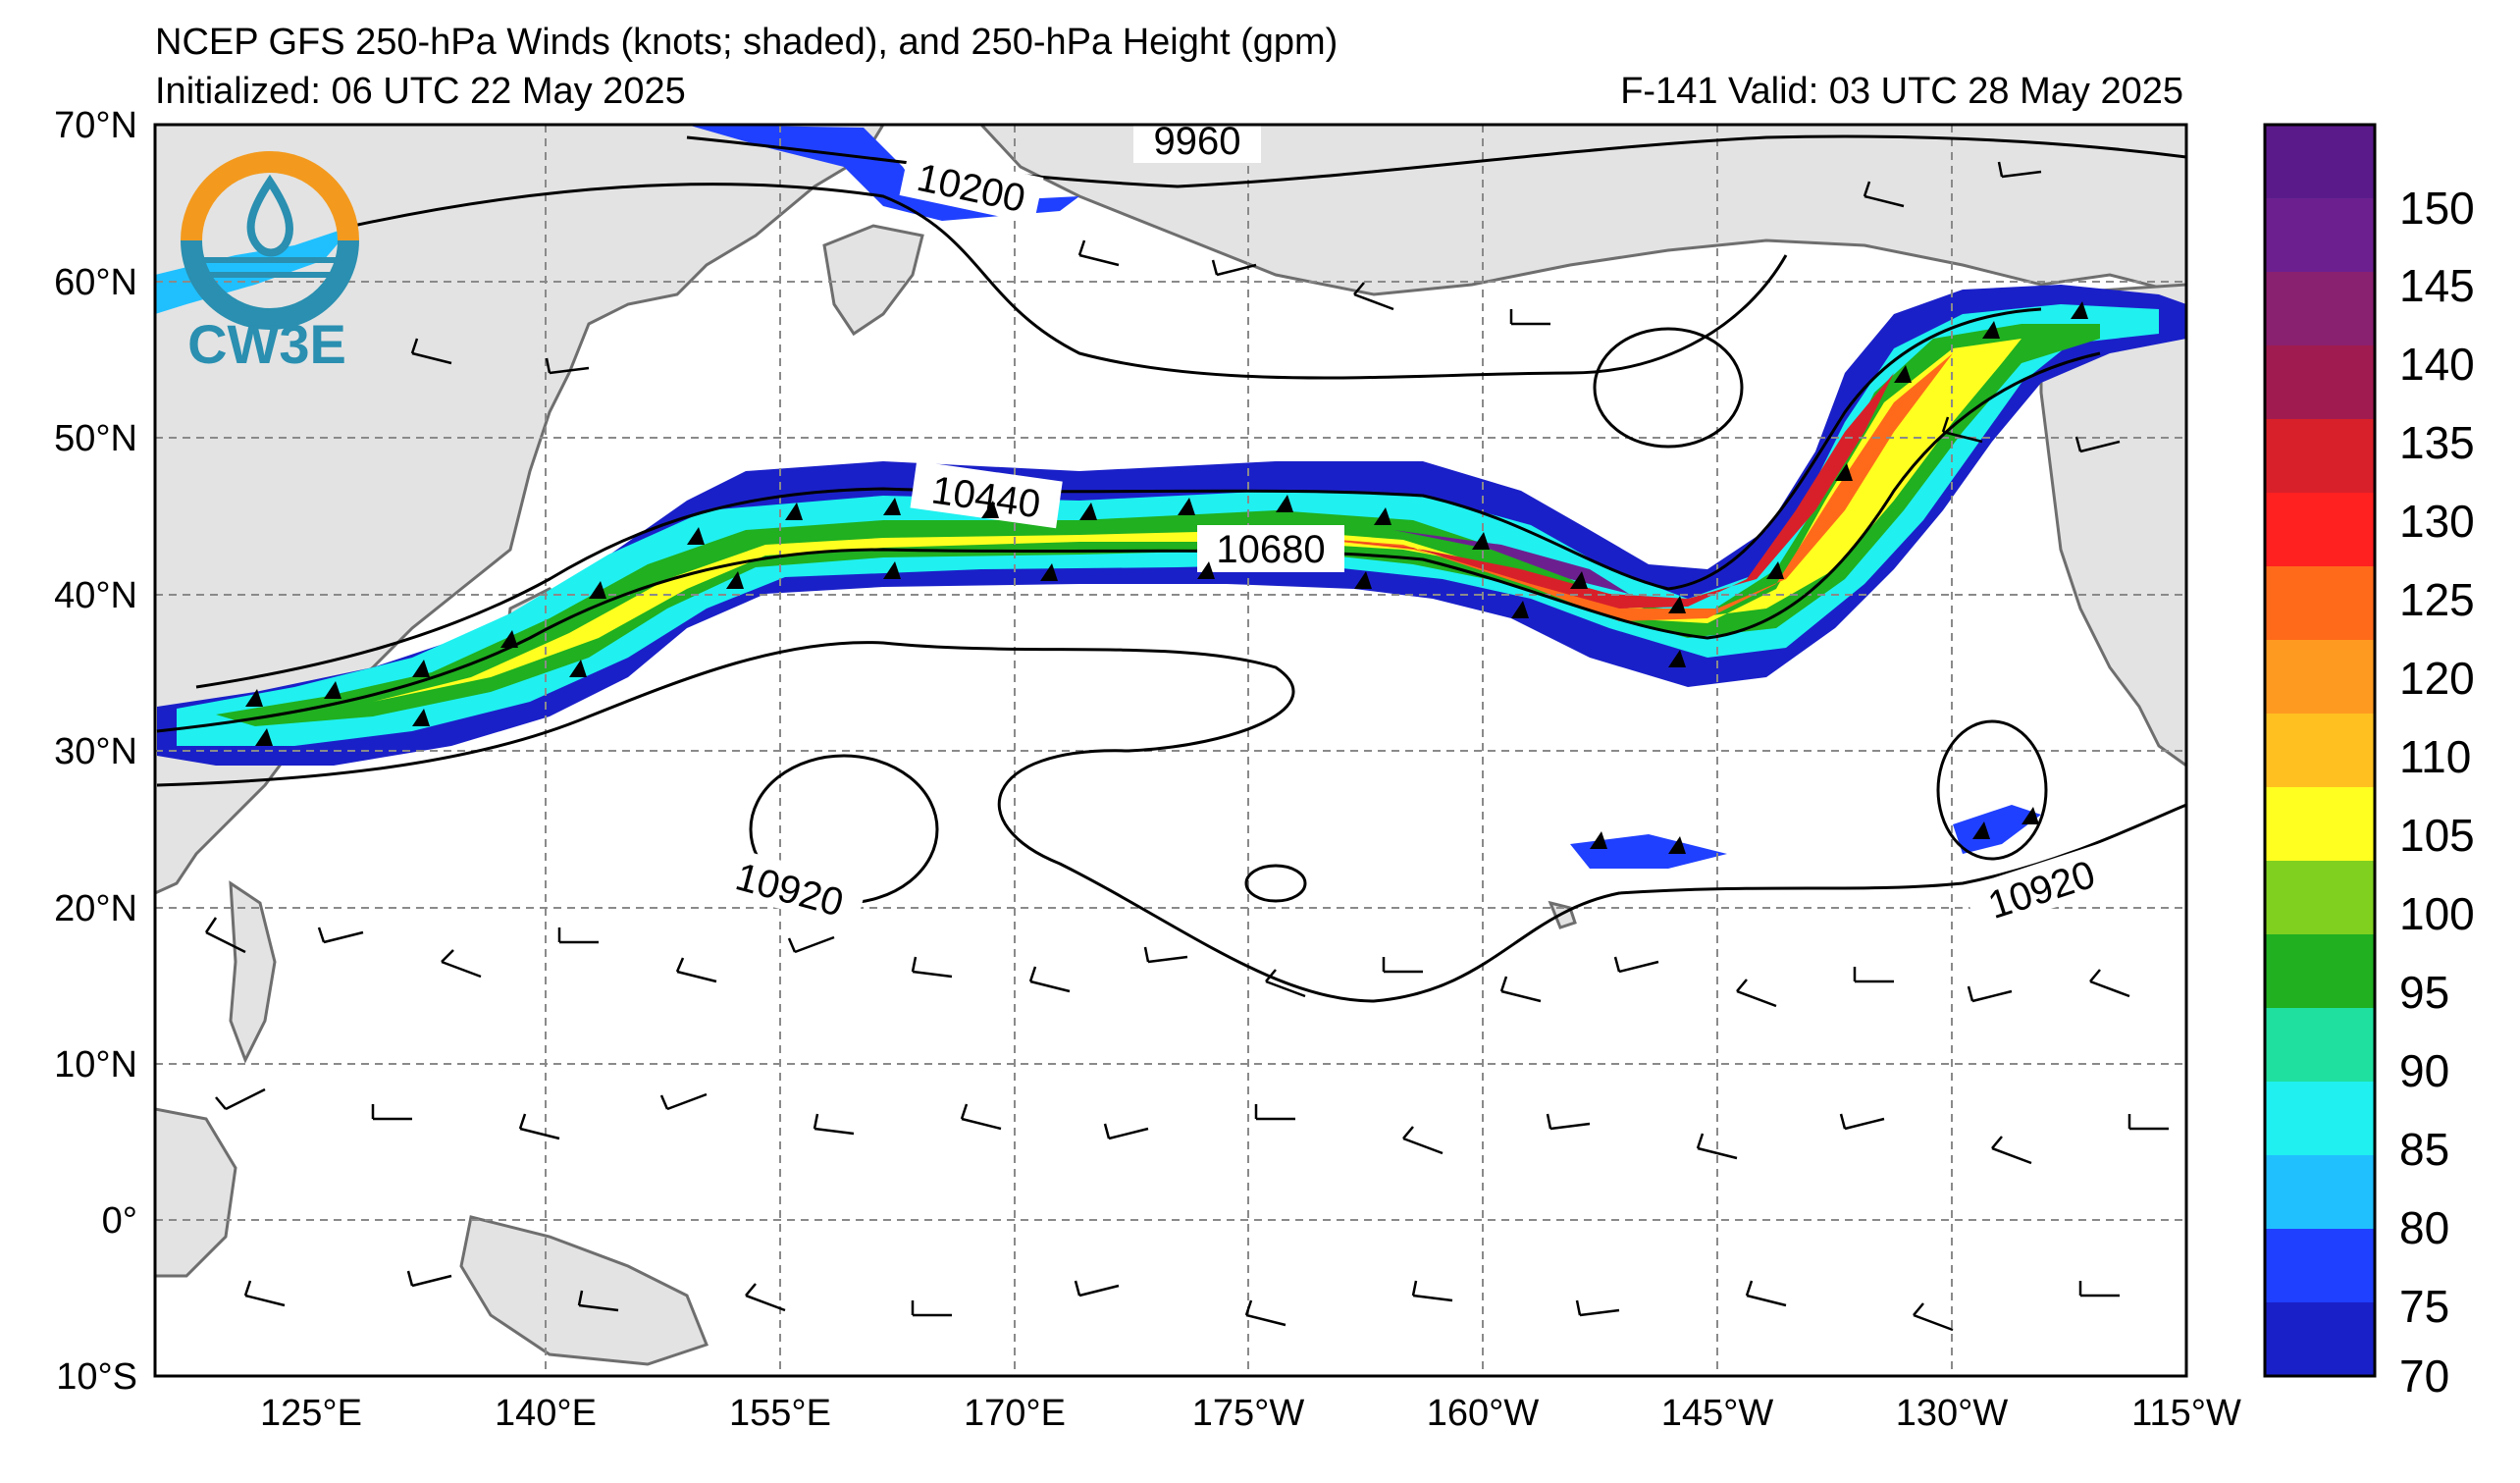 This screenshot has height=1483, width=2520. Describe the element at coordinates (269, 215) in the screenshot. I see `raindrop-icon` at that location.